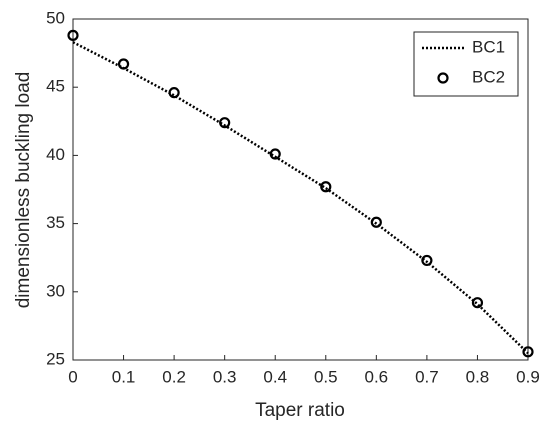 The height and width of the screenshot is (434, 550). Describe the element at coordinates (174, 376) in the screenshot. I see `x-tick-label: 0.2` at that location.